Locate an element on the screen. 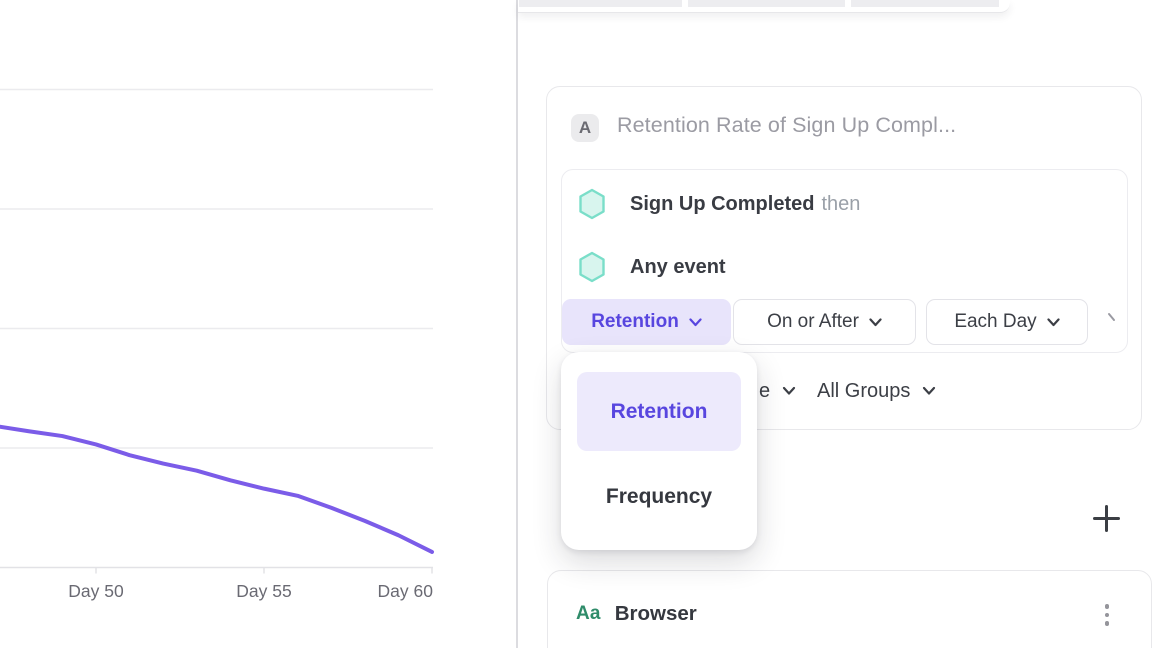 The image size is (1172, 648). criteria-dropdown: On or After is located at coordinates (824, 322).